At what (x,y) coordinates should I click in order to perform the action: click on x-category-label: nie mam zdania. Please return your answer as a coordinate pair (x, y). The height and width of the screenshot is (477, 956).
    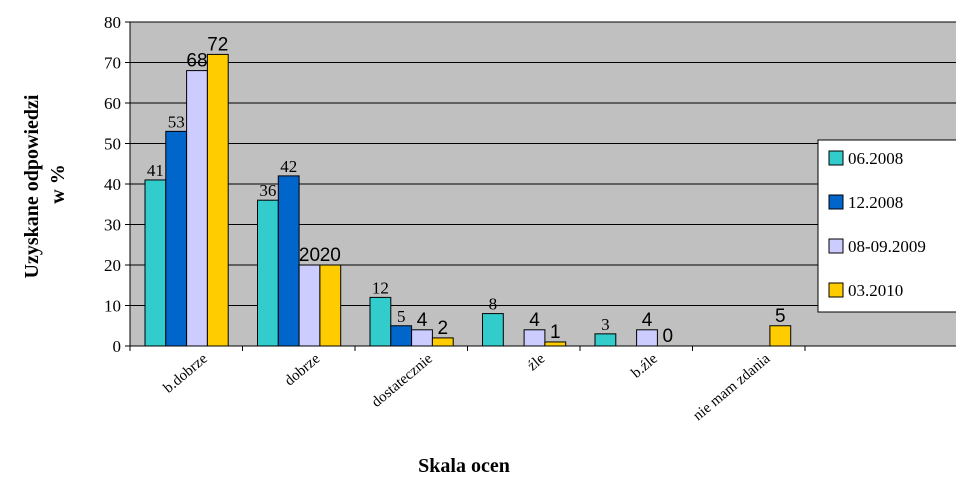
    Looking at the image, I should click on (731, 388).